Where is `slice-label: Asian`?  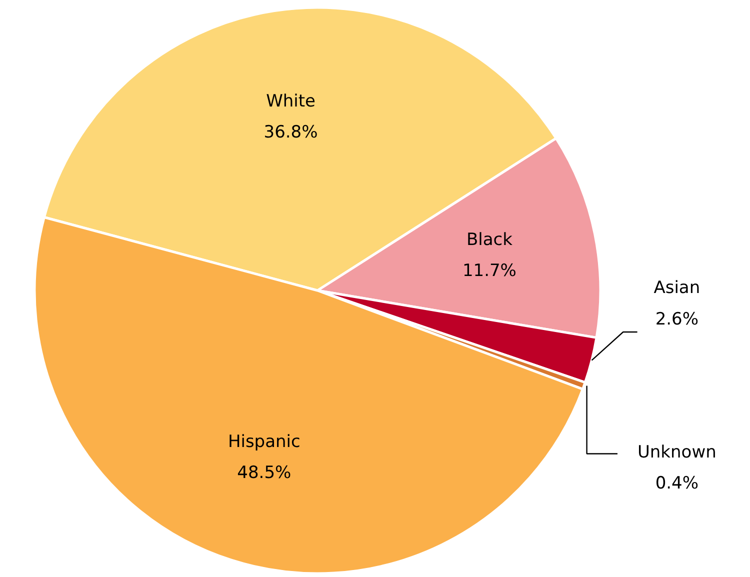
slice-label: Asian is located at coordinates (677, 288).